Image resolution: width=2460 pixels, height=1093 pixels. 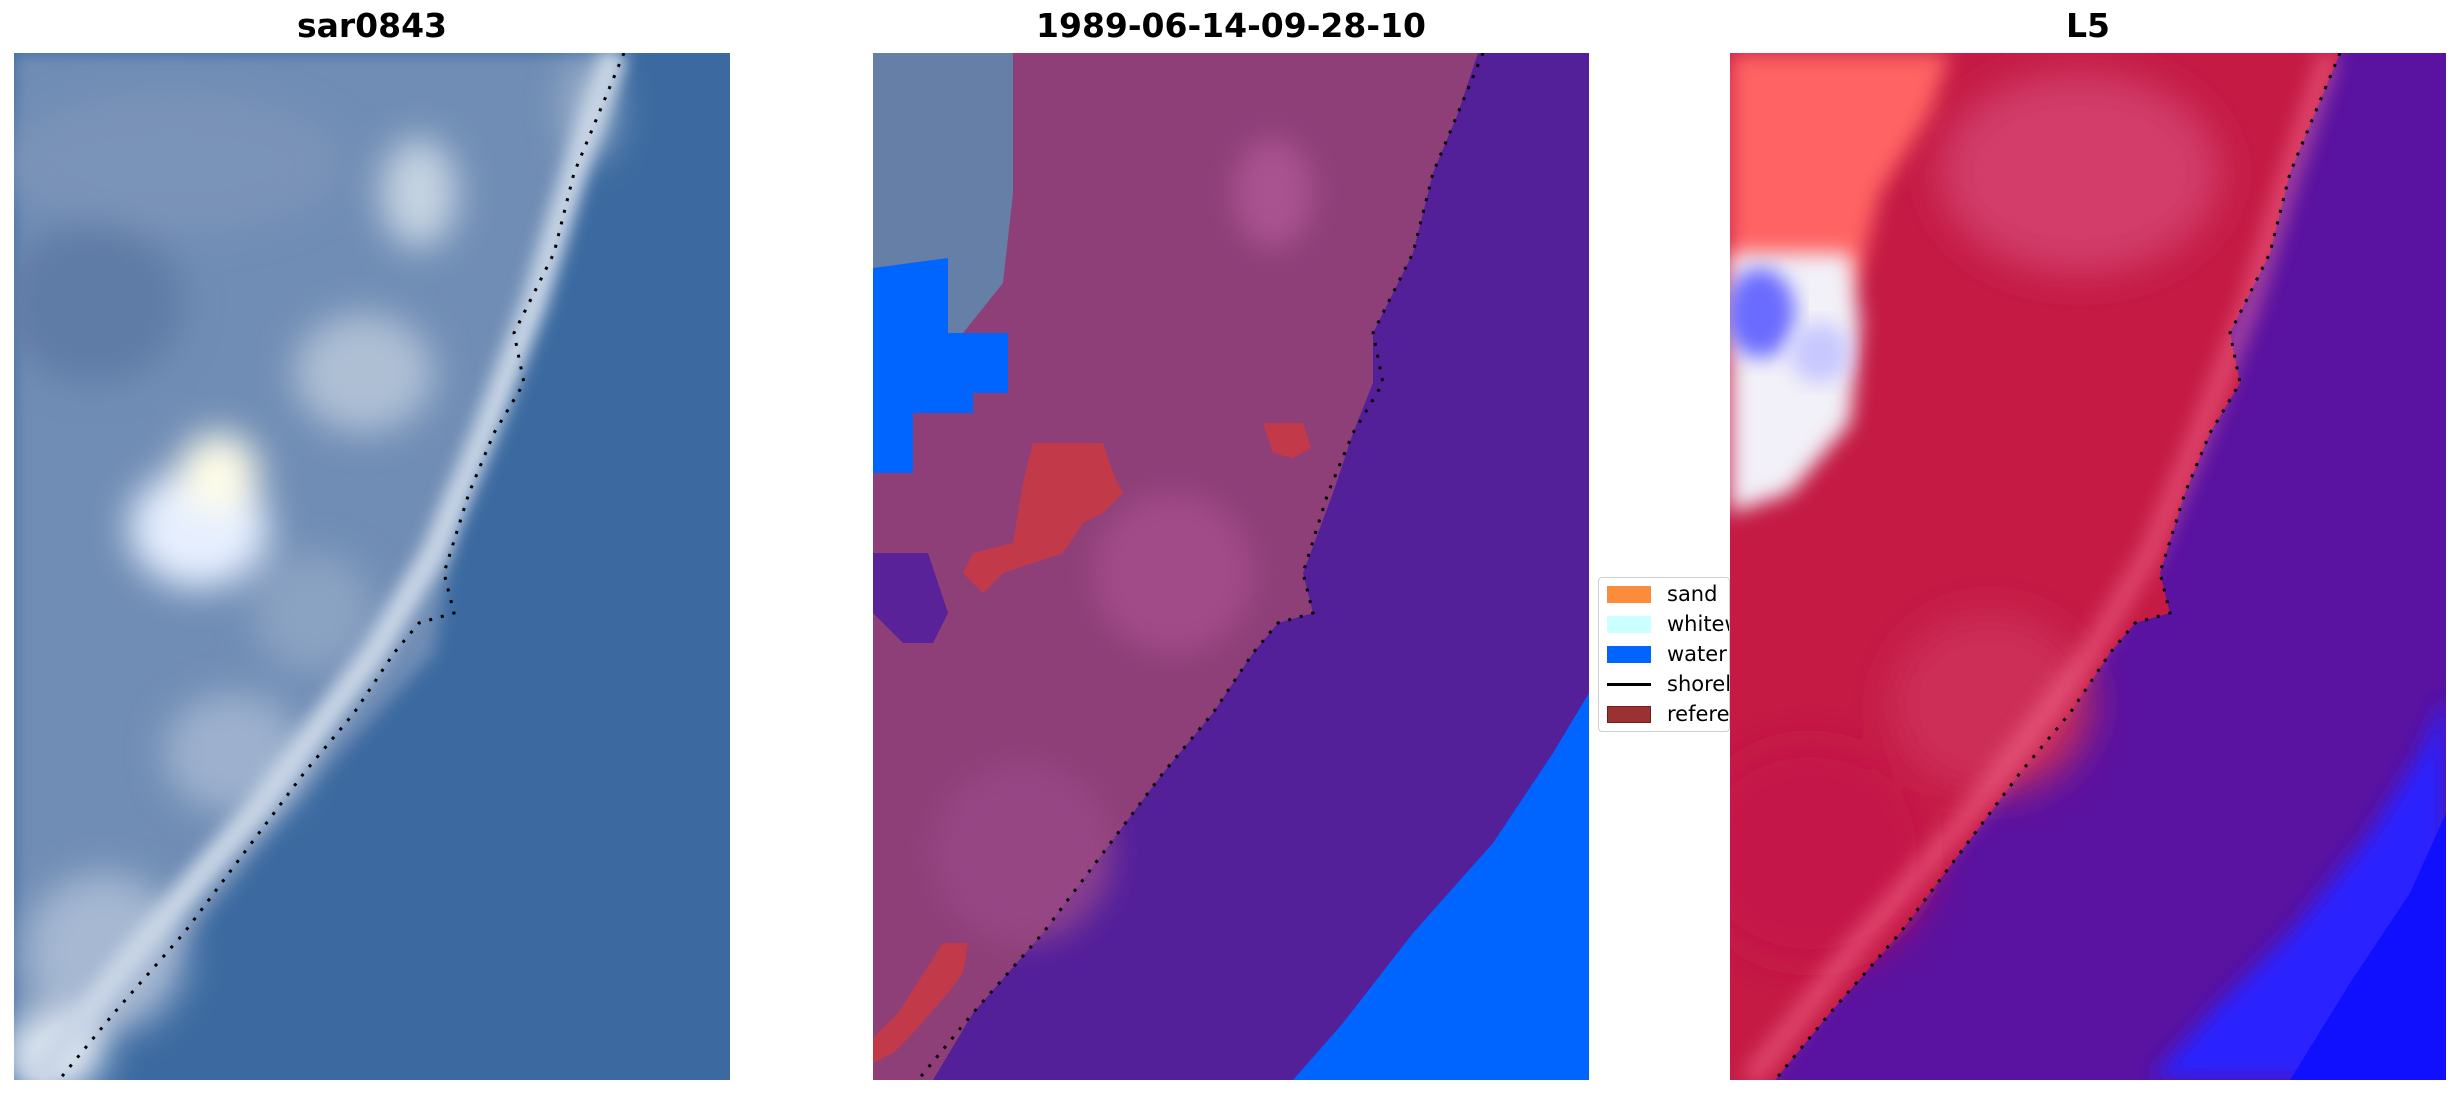 I want to click on legend-item-sand: sand, so click(x=1662, y=594).